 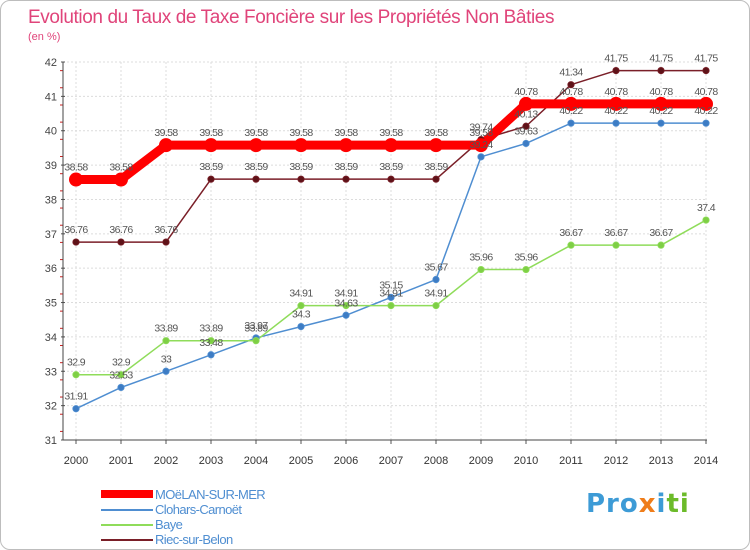 I want to click on data-label-1-5: 34.3, so click(x=301, y=315).